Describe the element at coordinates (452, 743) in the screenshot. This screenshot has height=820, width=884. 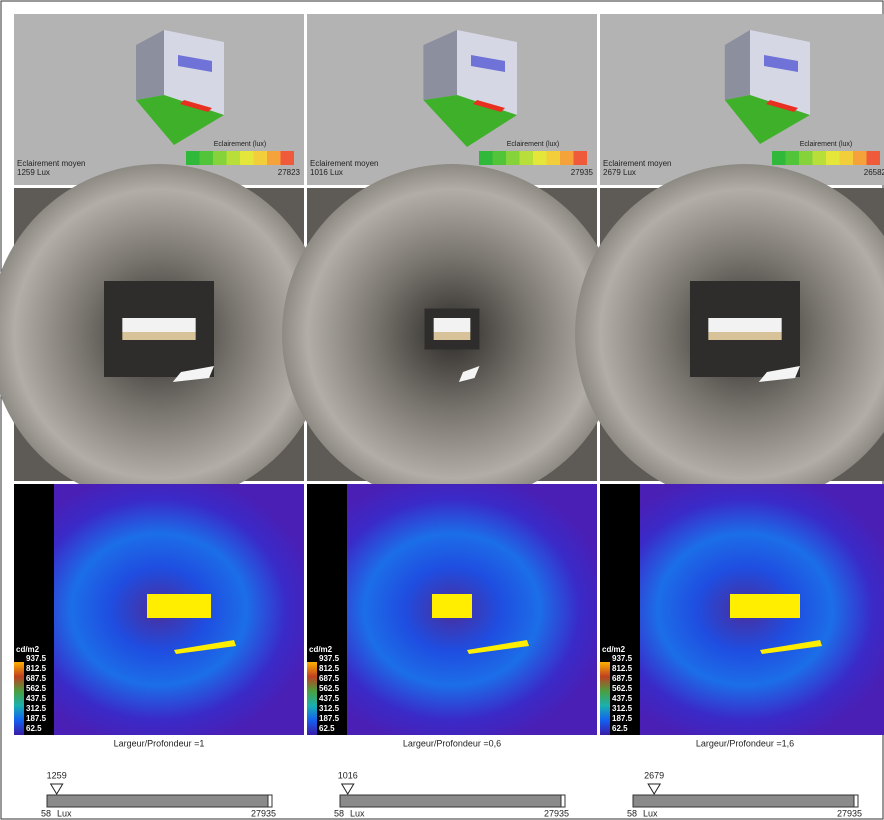
I see `caption: Largeur/Profondeur =0,6` at that location.